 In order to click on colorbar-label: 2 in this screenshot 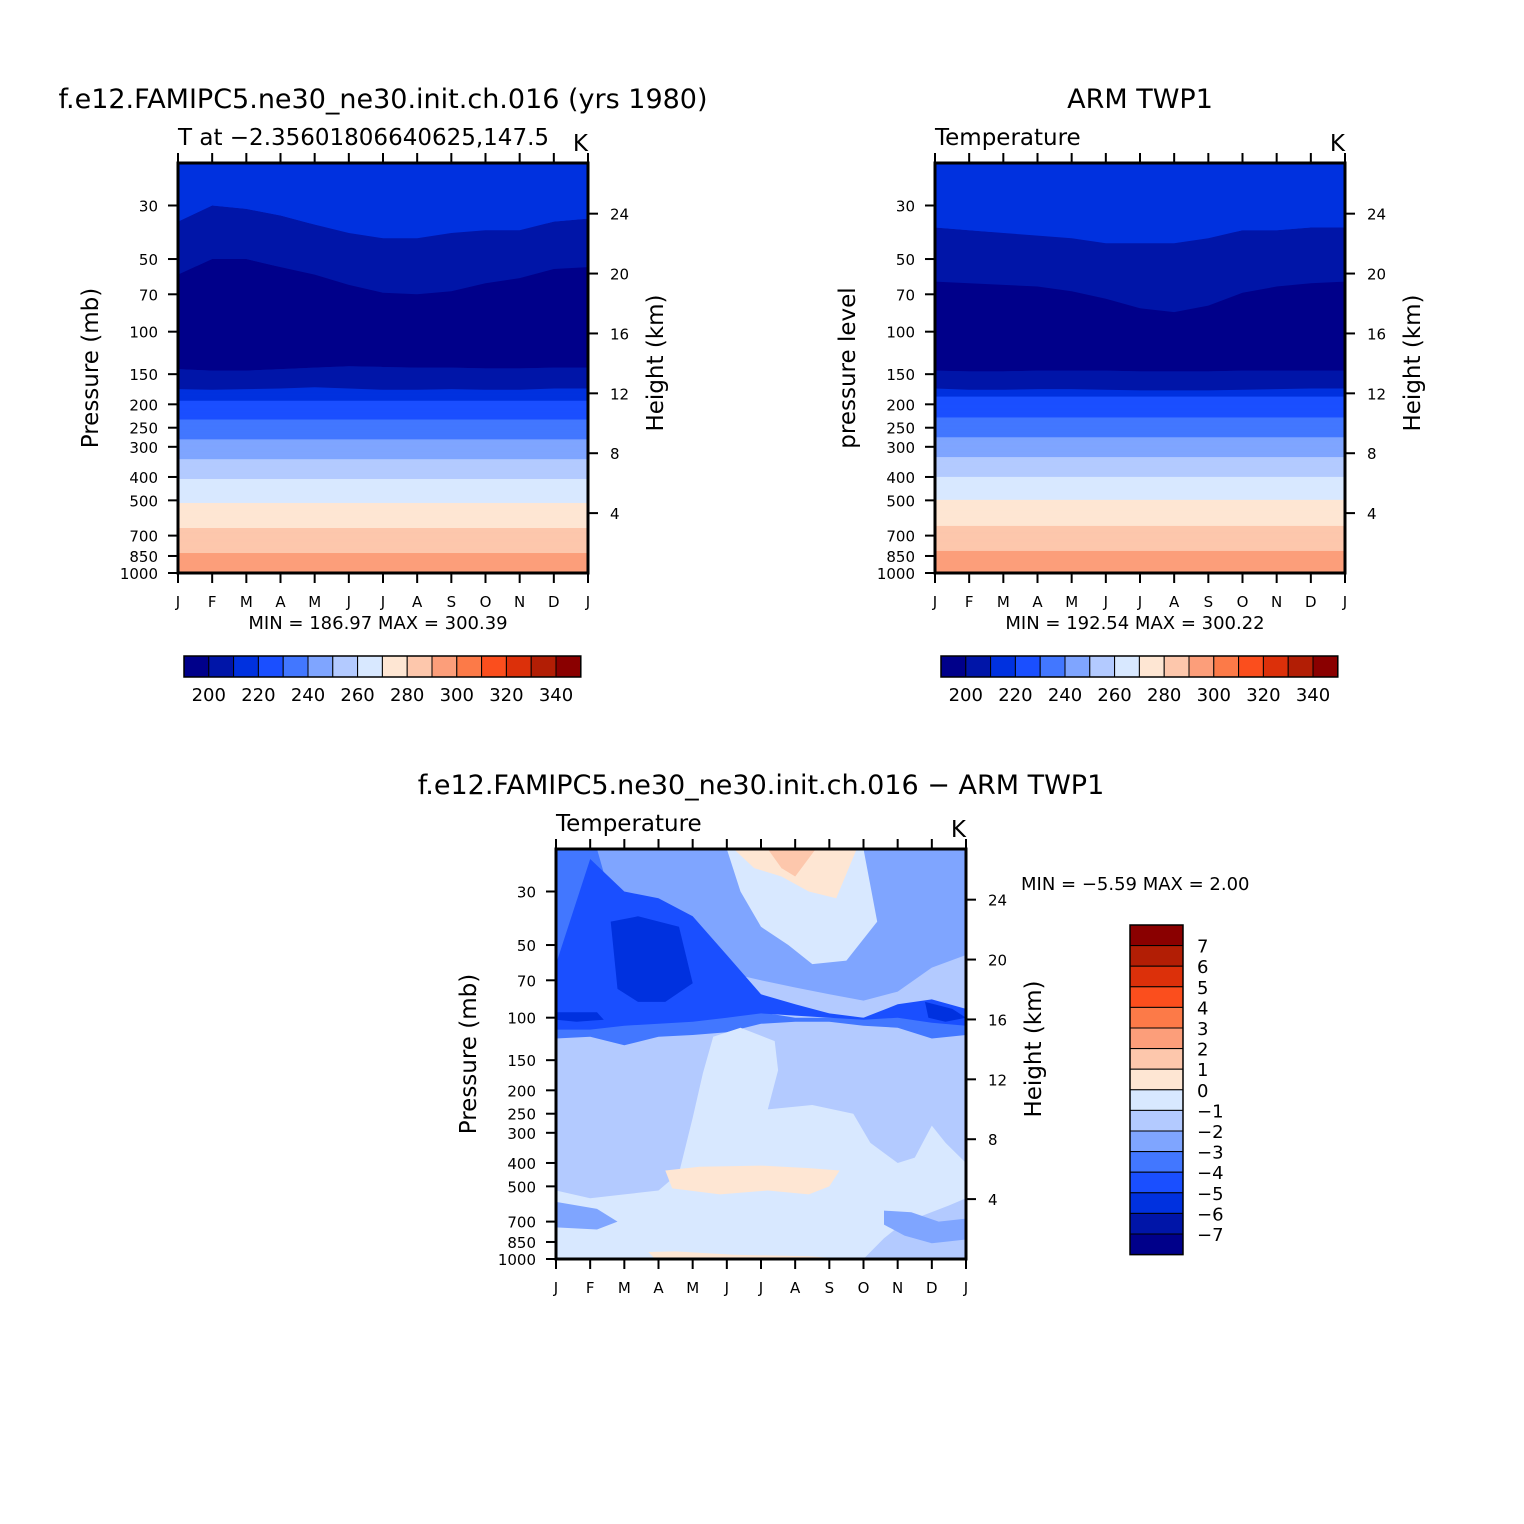, I will do `click(1202, 1050)`.